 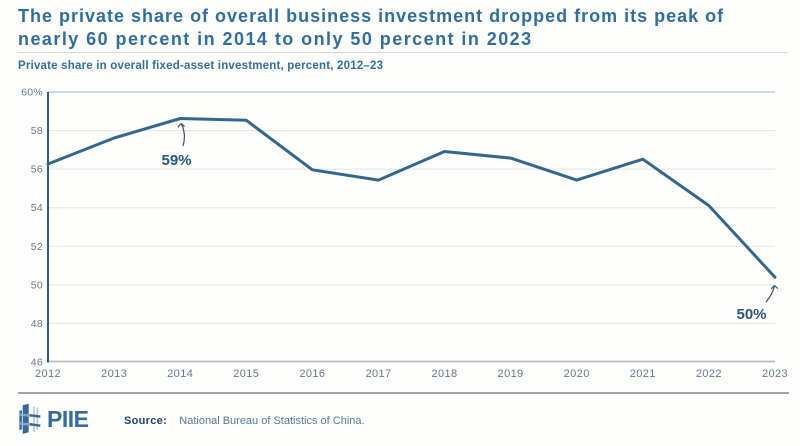 I want to click on svg-text: 50%, so click(x=751, y=314).